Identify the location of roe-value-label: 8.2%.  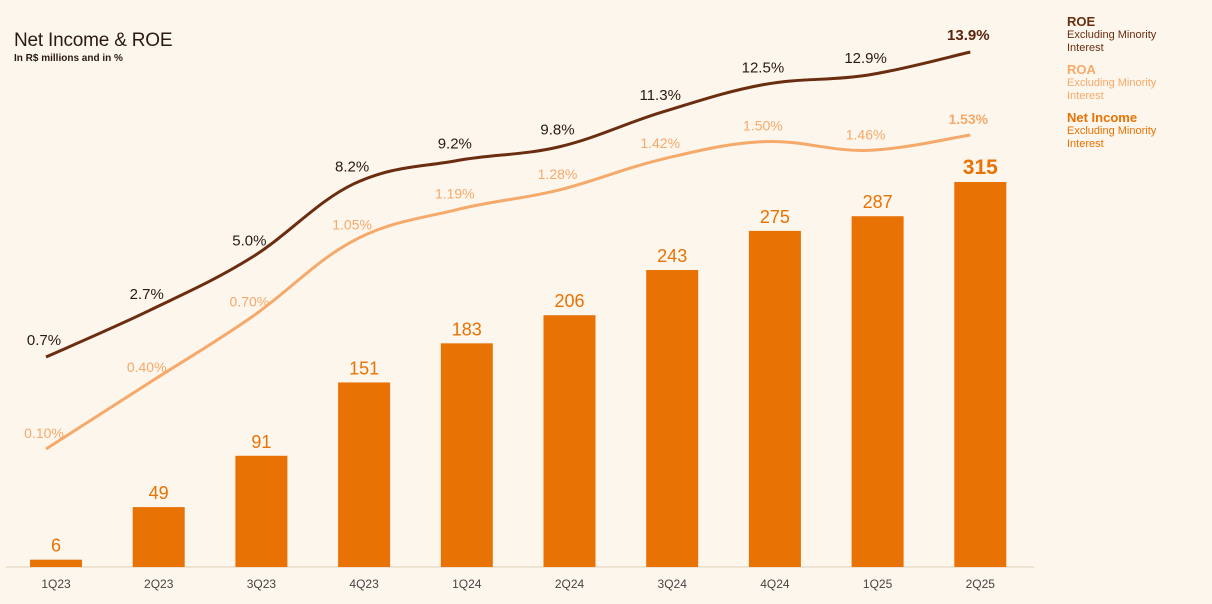
(352, 167).